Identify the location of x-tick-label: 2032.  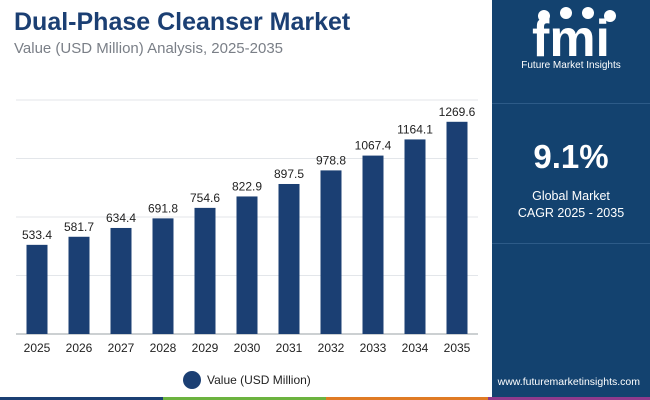
(331, 348).